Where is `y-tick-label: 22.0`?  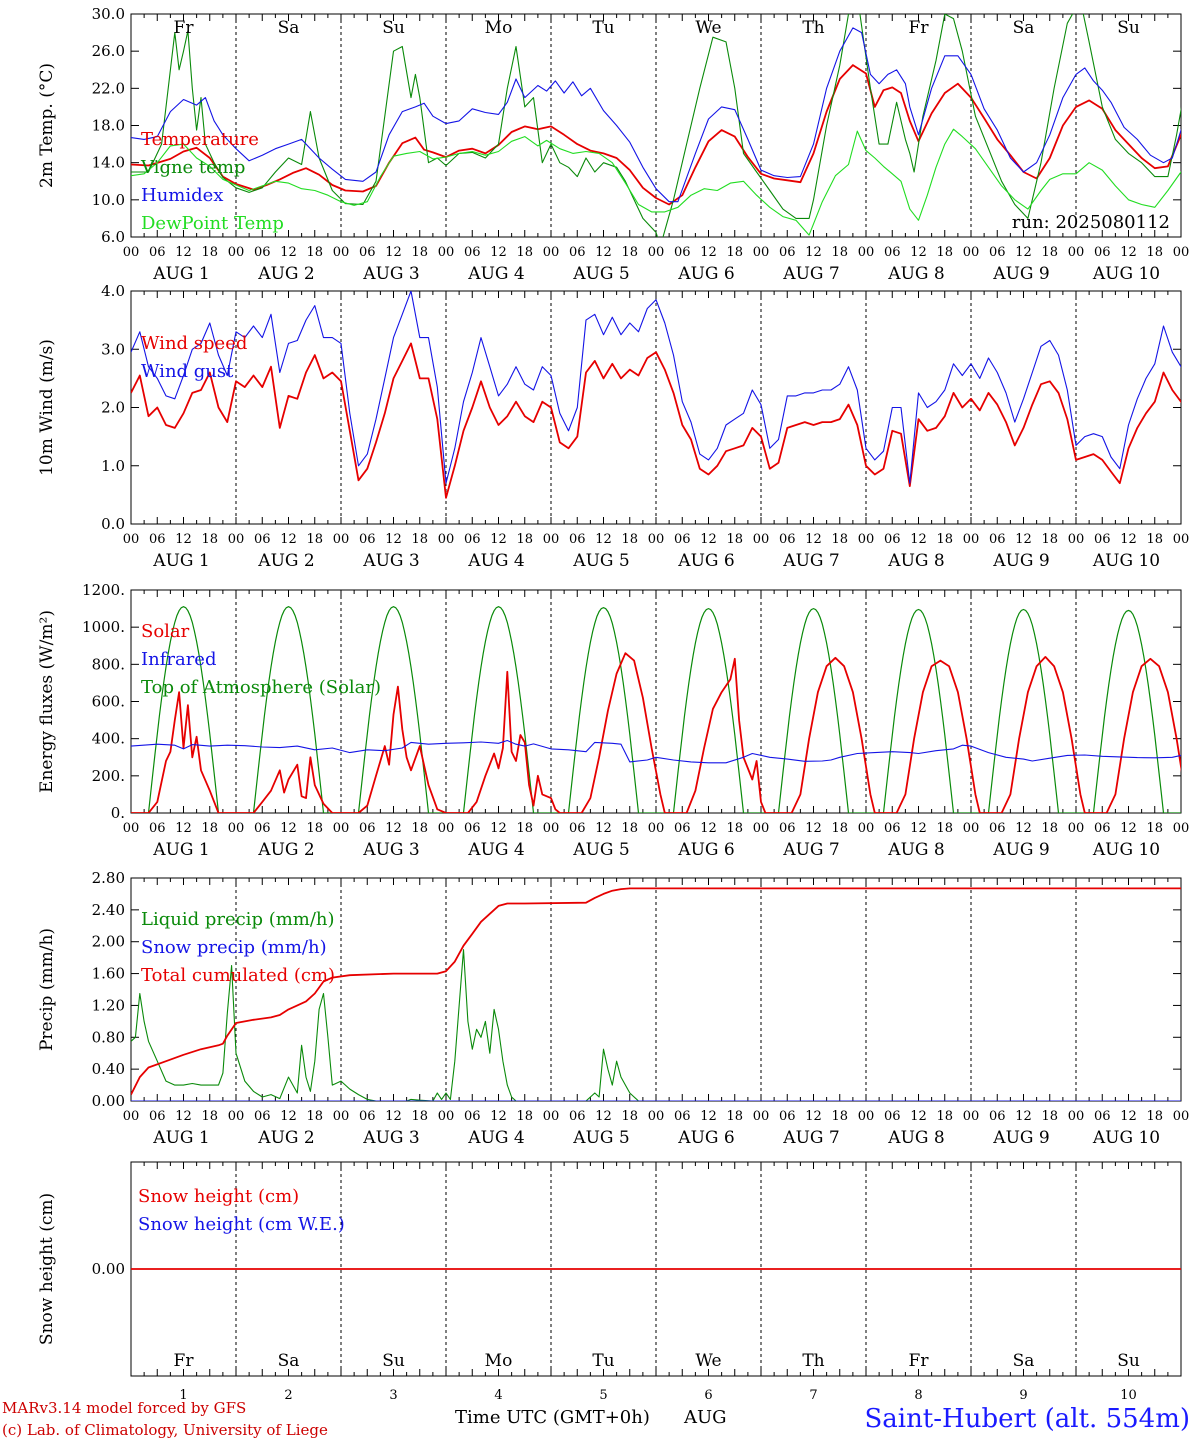
y-tick-label: 22.0 is located at coordinates (108, 88).